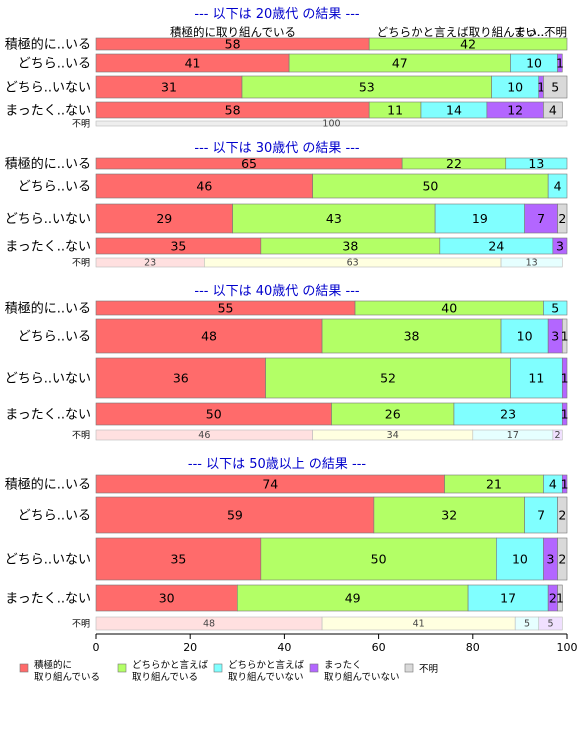 Image resolution: width=580 pixels, height=747 pixels. I want to click on data-label: 26, so click(393, 414).